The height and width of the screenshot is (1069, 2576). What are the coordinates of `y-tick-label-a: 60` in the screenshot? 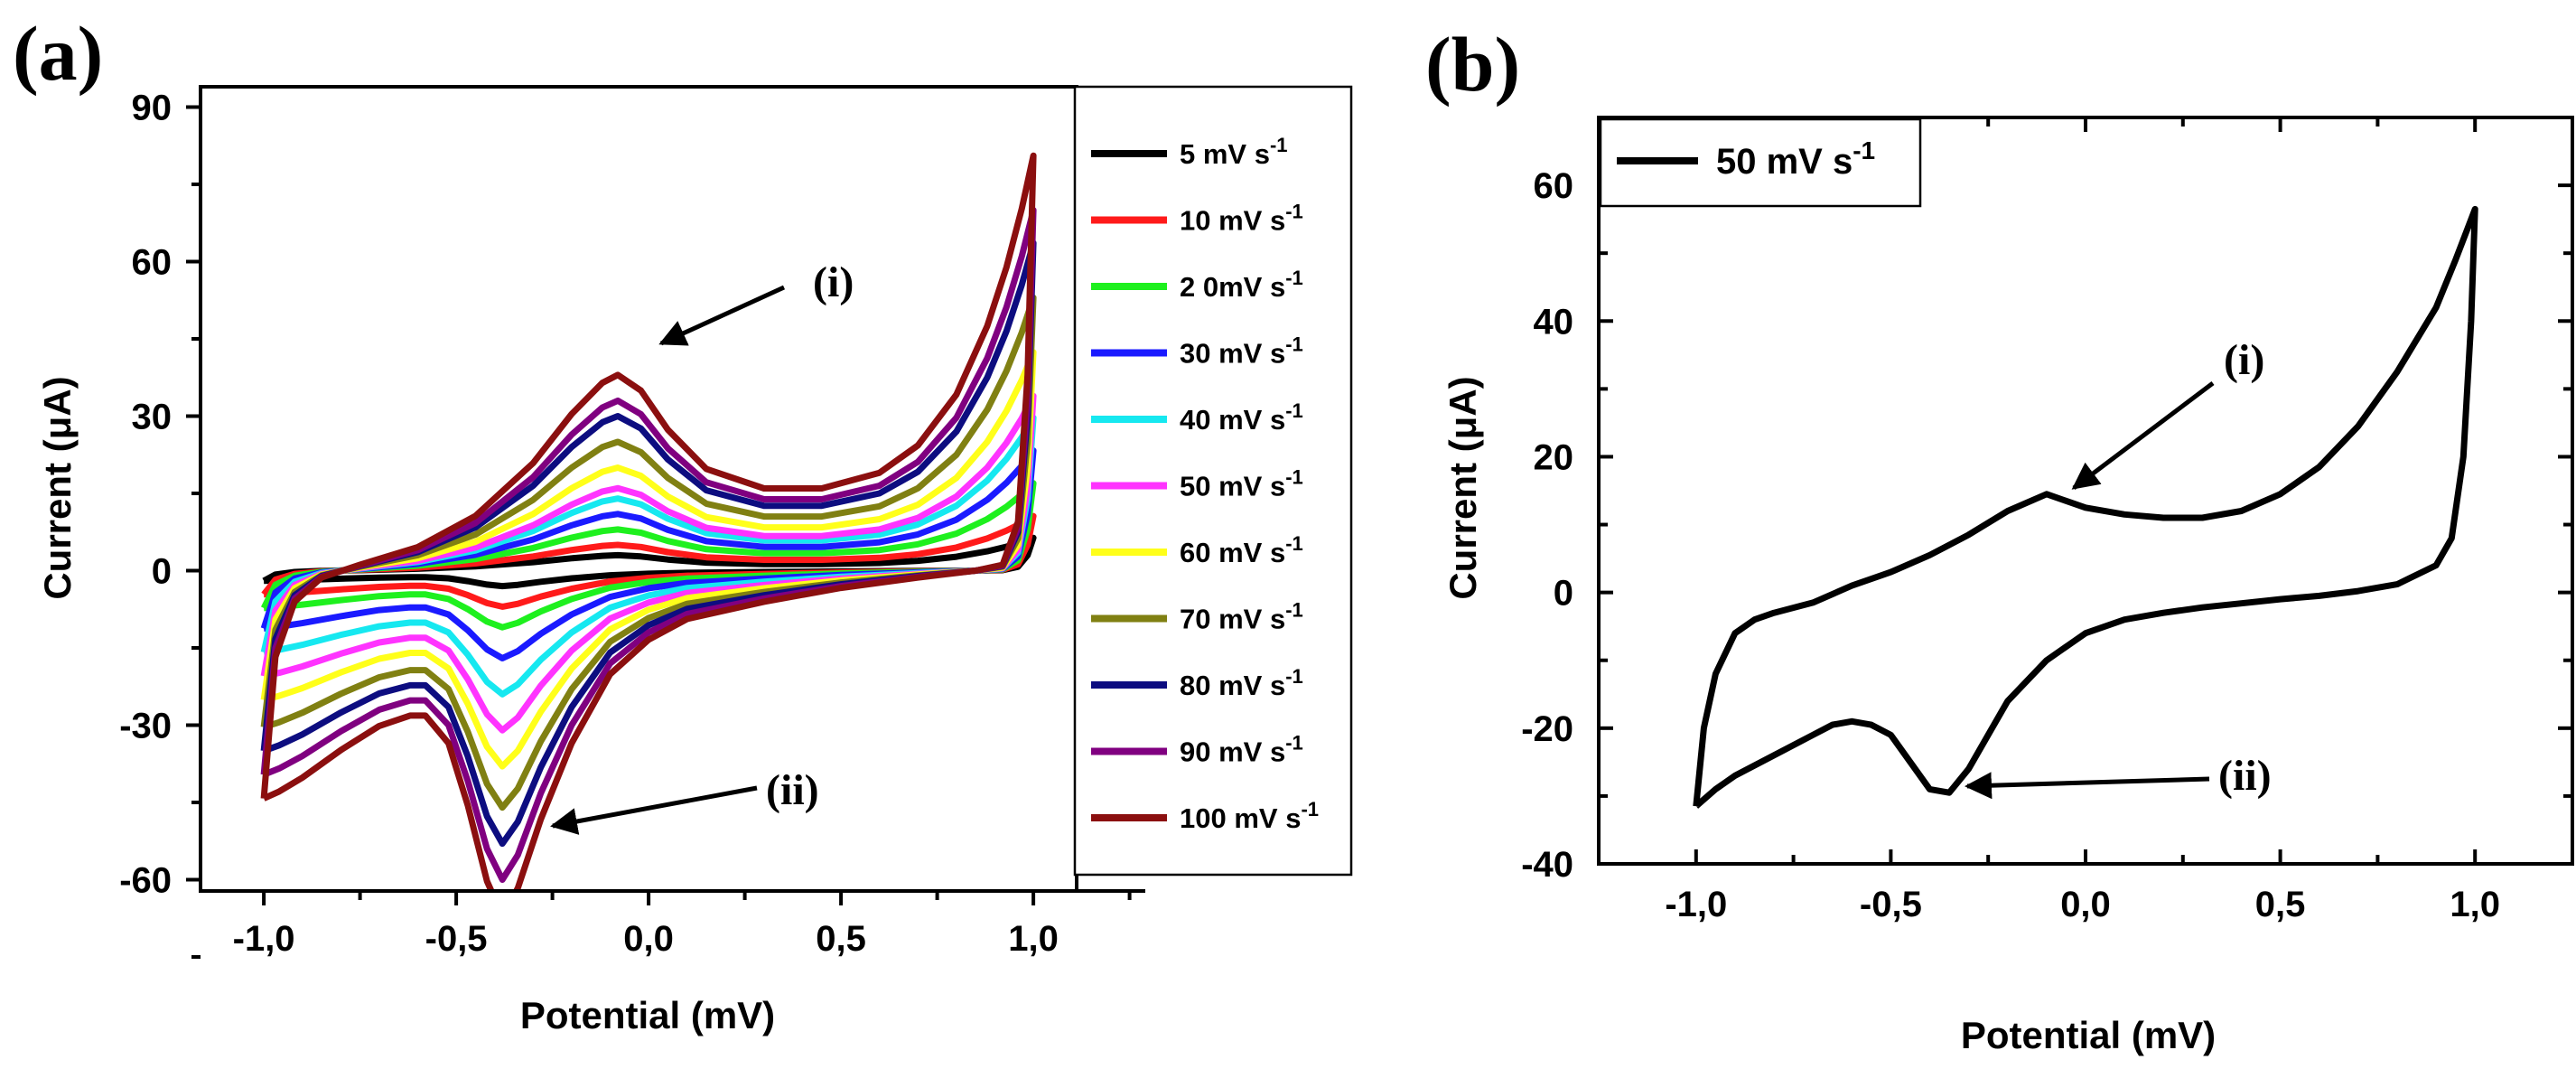 It's located at (152, 263).